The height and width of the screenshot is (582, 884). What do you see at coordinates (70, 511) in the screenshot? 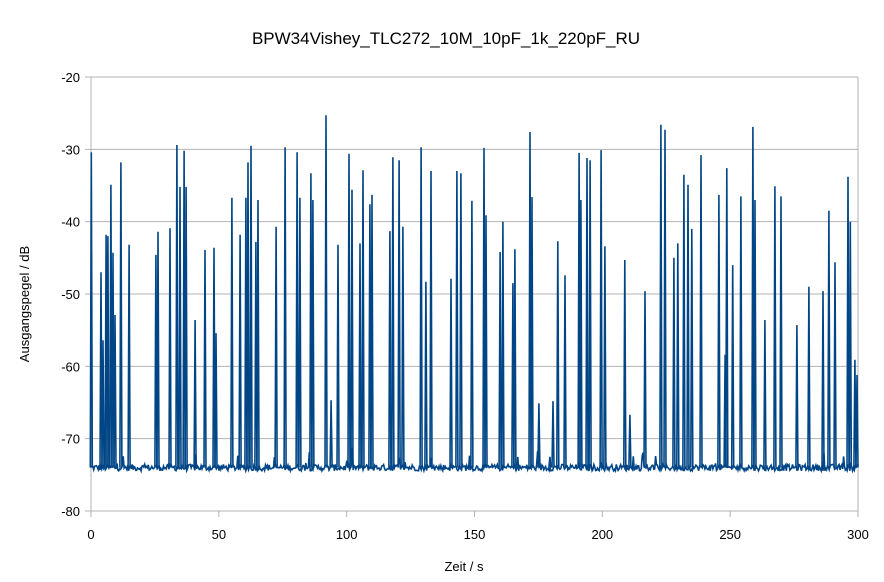
I see `y-tick-label: -80` at bounding box center [70, 511].